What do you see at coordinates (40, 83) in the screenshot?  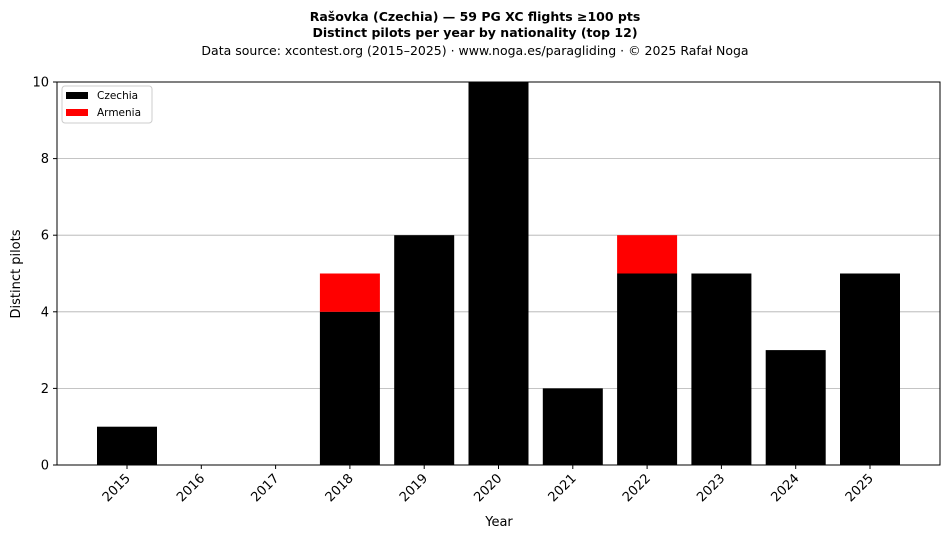 I see `y-tick-label-10: 10` at bounding box center [40, 83].